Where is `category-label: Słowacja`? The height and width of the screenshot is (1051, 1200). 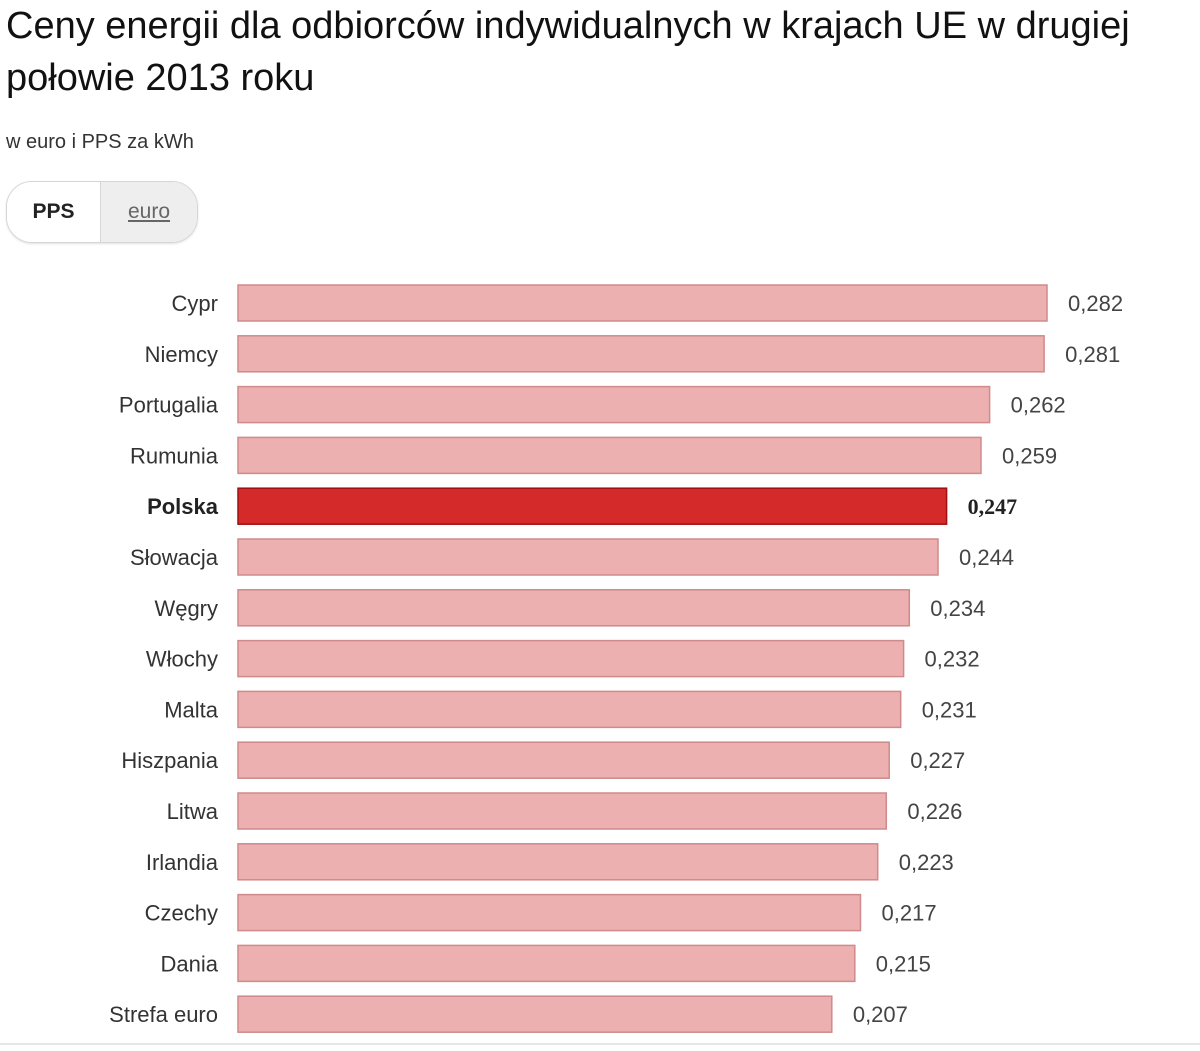
category-label: Słowacja is located at coordinates (174, 557).